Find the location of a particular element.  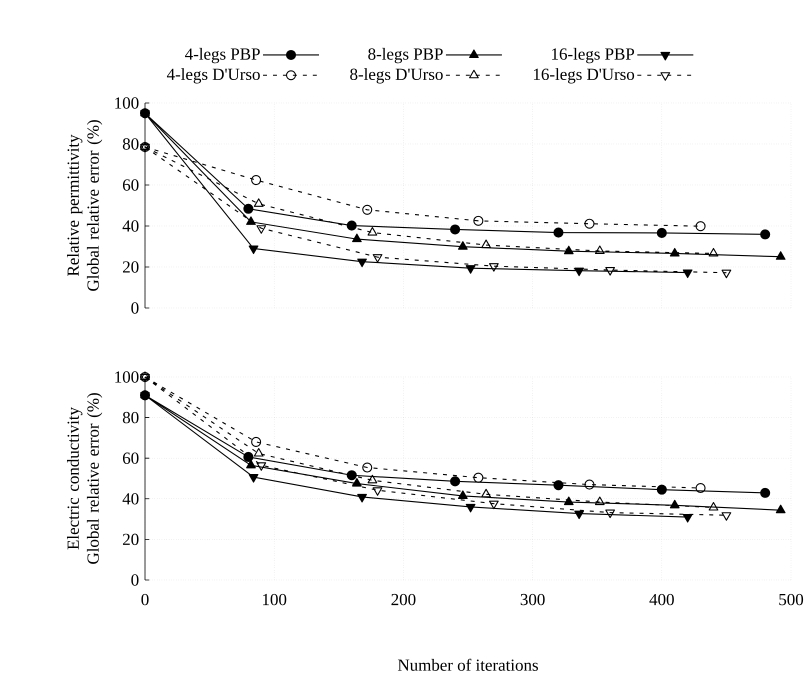

legend-label: 16-legs PBP is located at coordinates (593, 56).